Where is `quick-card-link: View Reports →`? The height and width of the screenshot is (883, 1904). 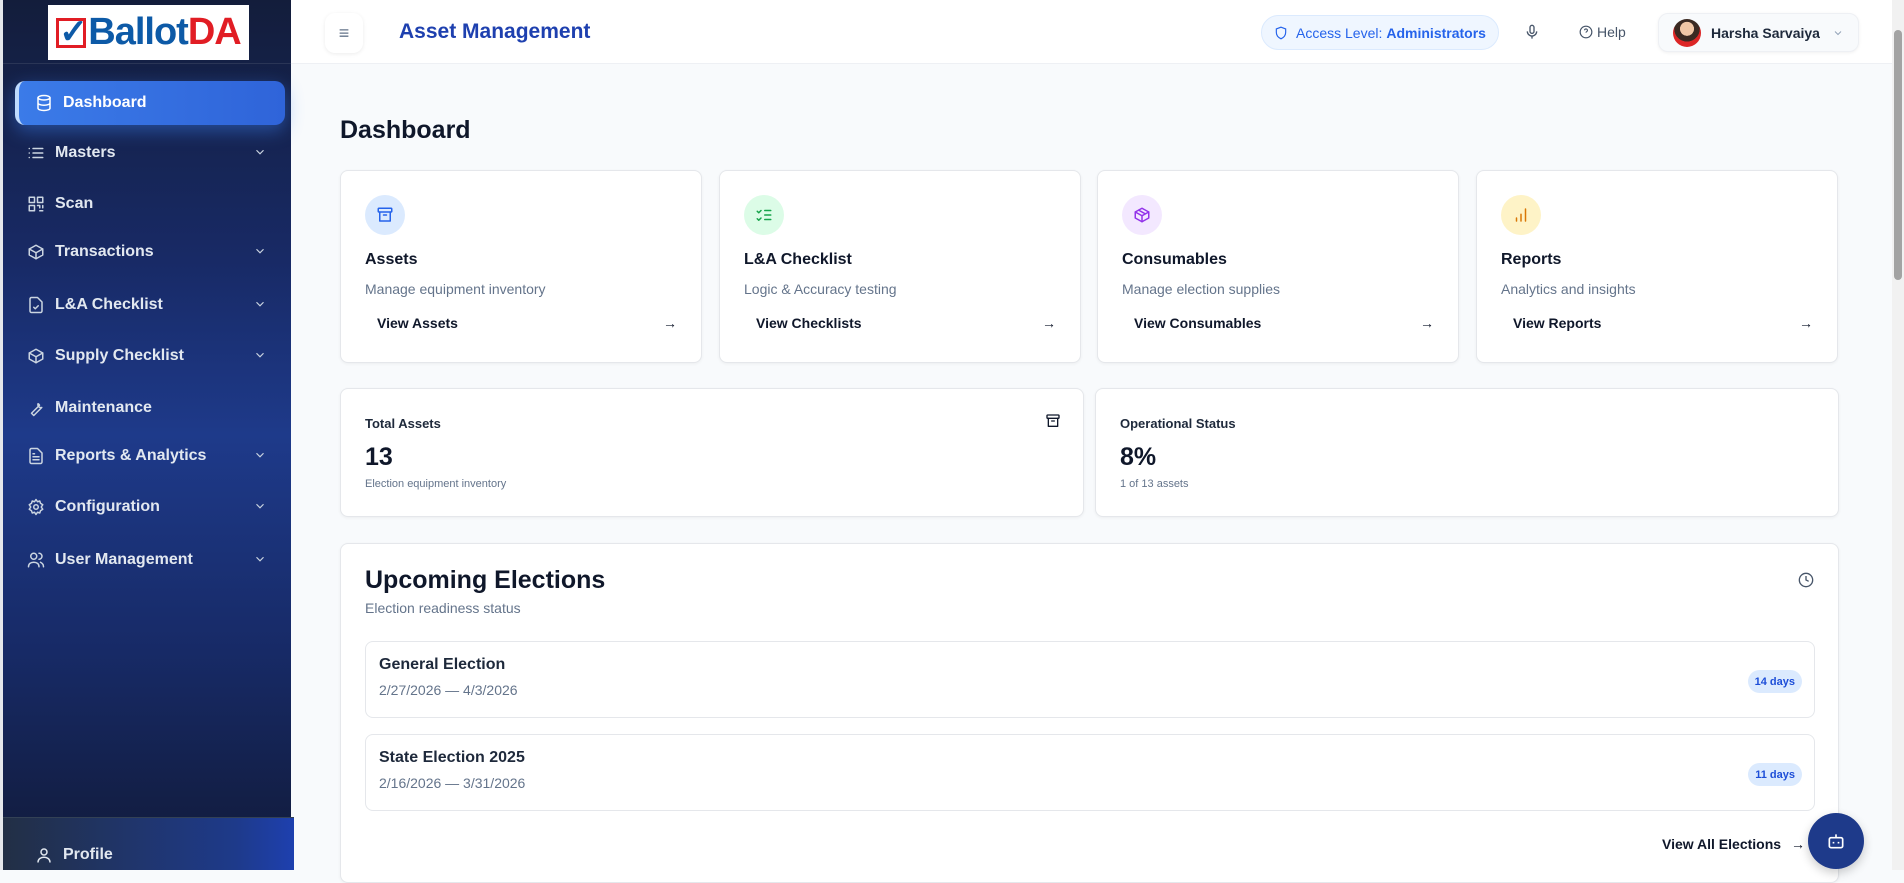 quick-card-link: View Reports → is located at coordinates (1663, 323).